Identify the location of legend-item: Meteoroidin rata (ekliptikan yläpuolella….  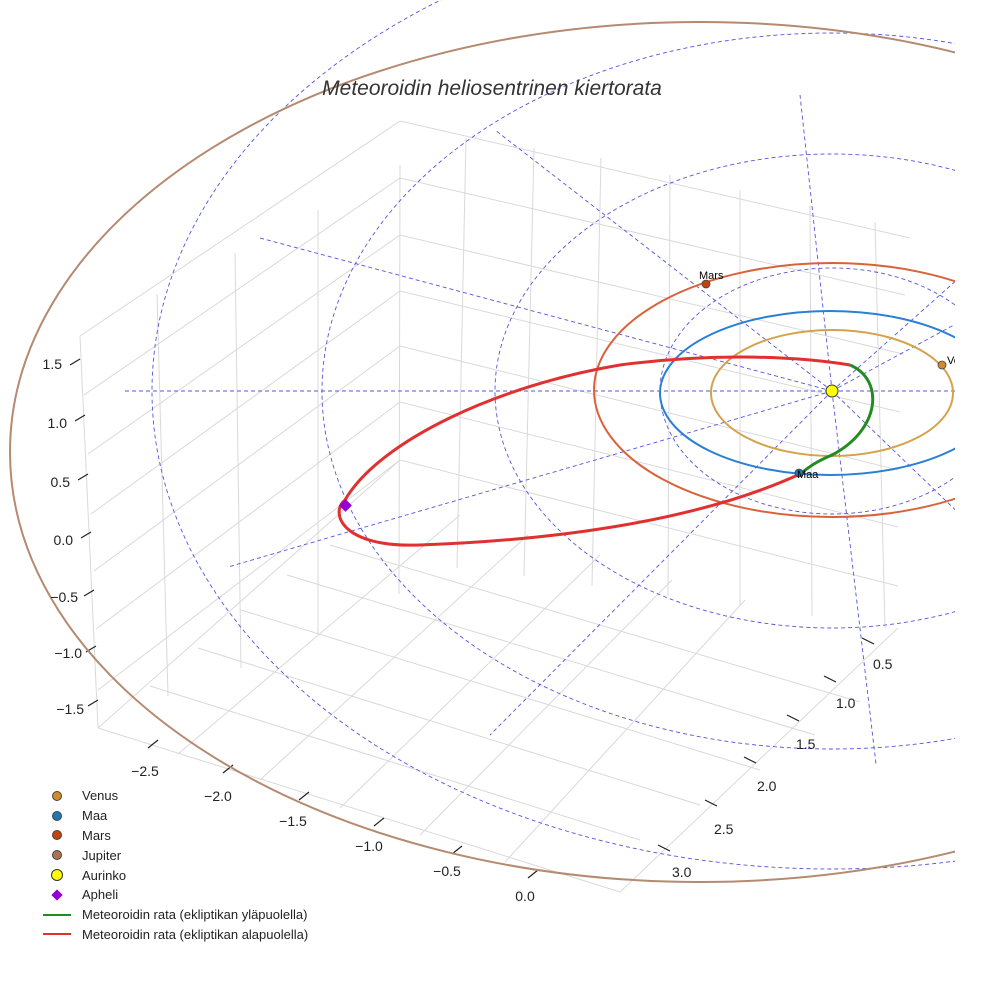
(174, 915).